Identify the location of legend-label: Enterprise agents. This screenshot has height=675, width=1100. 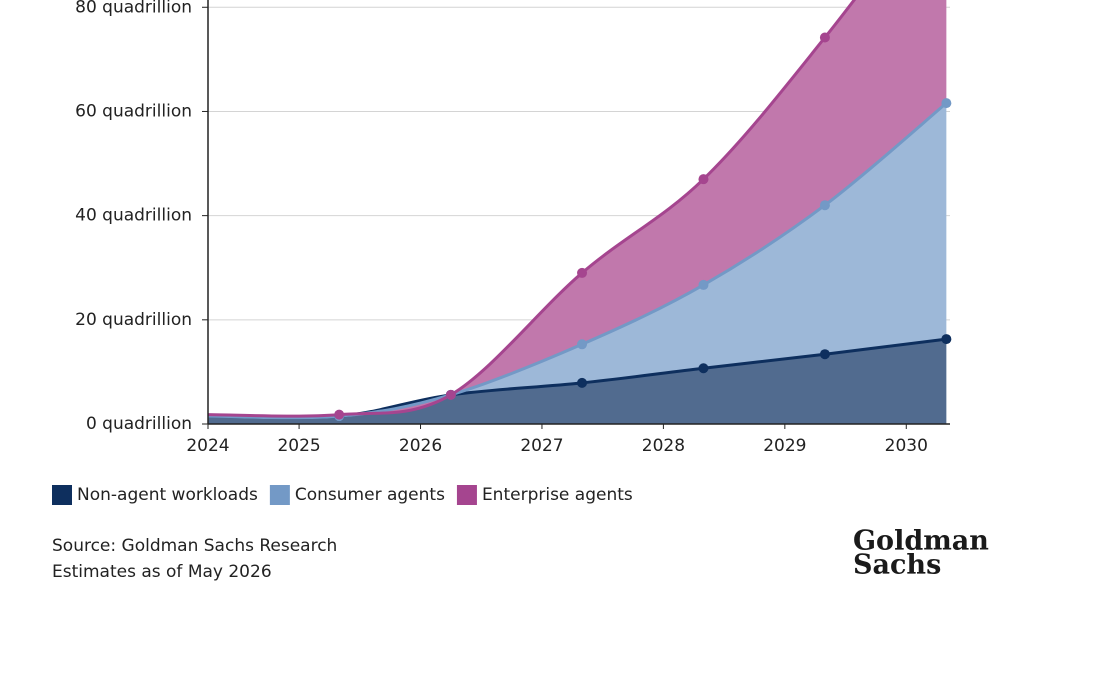
(557, 495).